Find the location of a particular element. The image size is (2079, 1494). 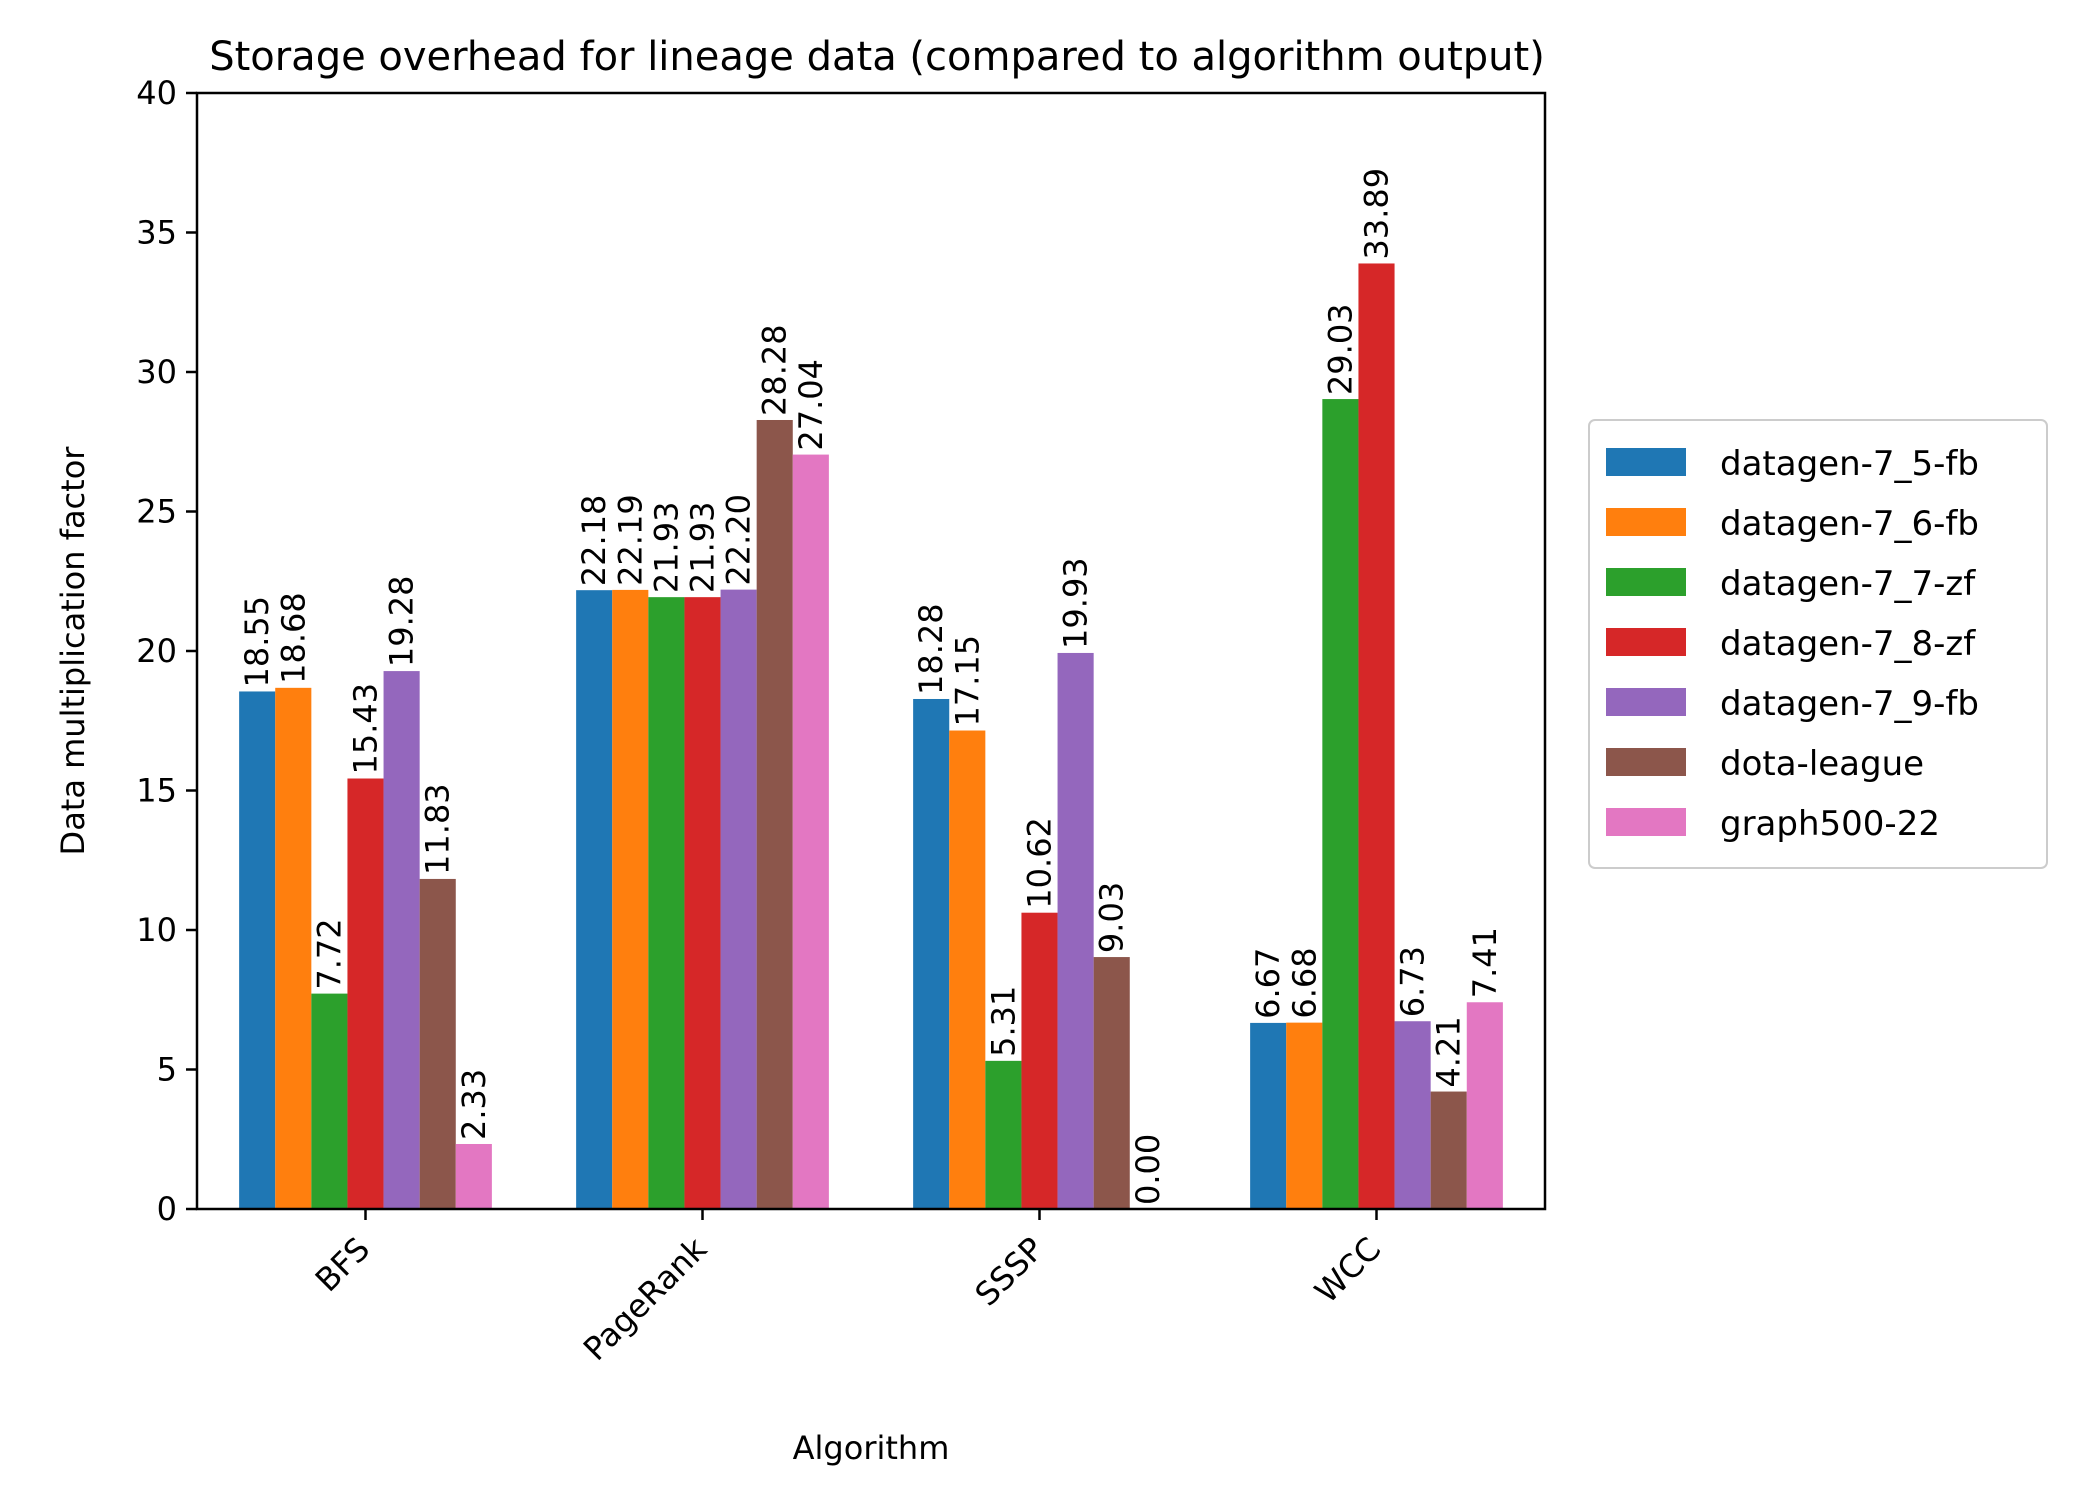

bar-datagen-7_5-fb-BFS is located at coordinates (257, 950).